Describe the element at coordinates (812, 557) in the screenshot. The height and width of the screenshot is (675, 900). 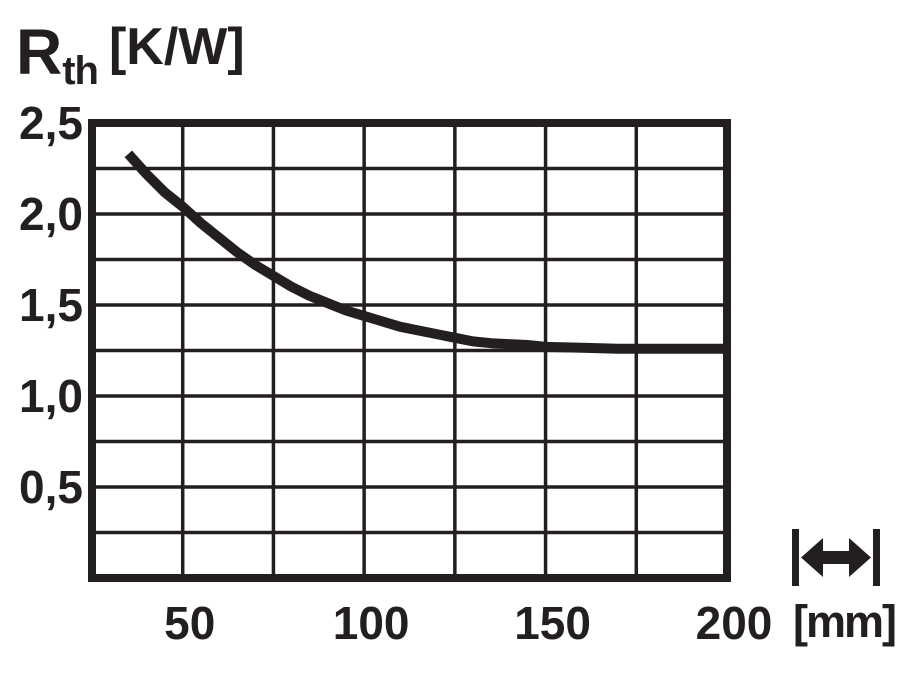
I see `dimension-arrowhead-left` at that location.